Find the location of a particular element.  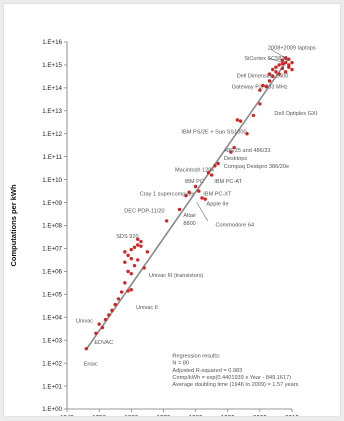

annotation-label: Commodore 64 is located at coordinates (235, 225).